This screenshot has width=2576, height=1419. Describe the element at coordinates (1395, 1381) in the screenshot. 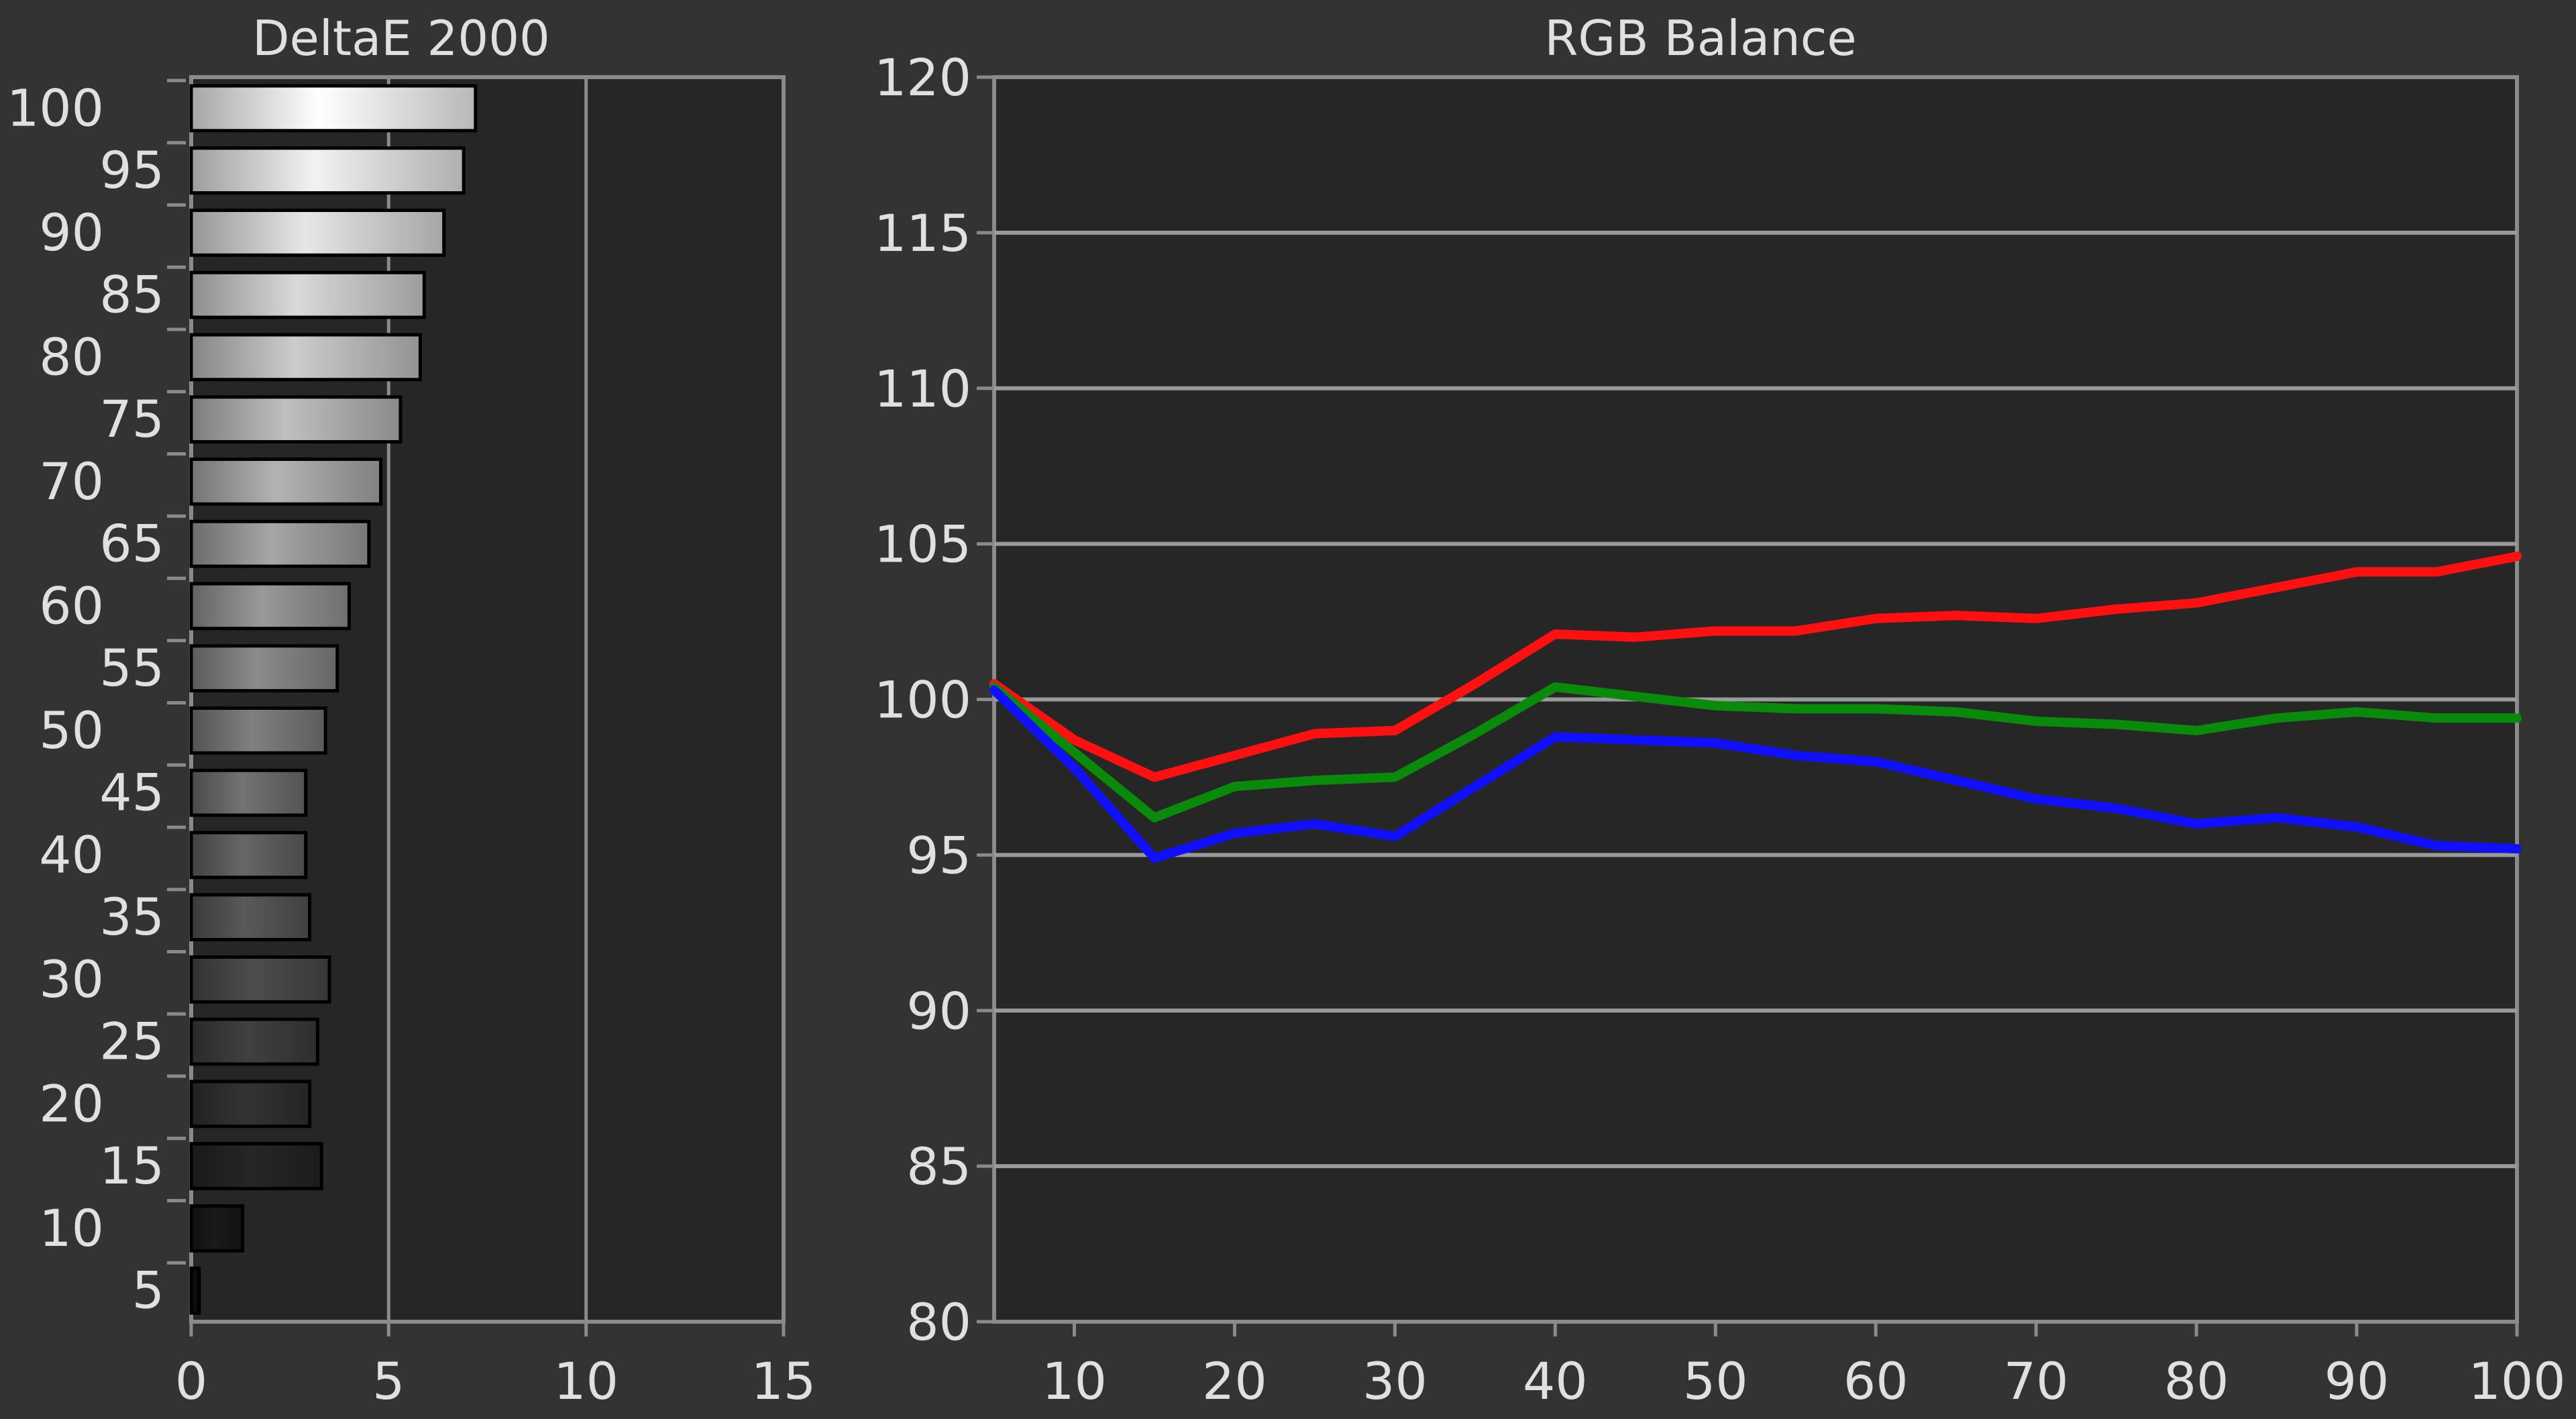

I see `rgb-x-tick-label: 30` at that location.